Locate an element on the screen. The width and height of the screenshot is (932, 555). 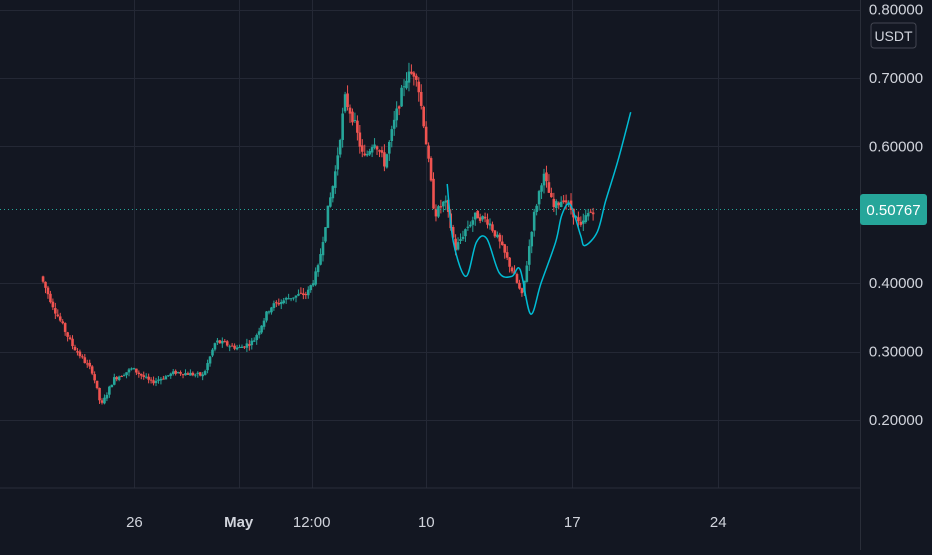
time-axis: 26 May 12:00 10 17 24 is located at coordinates (426, 522).